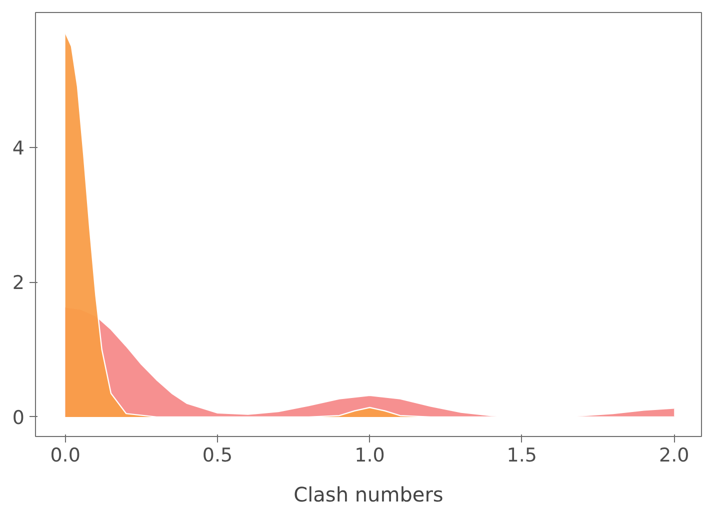 This screenshot has height=509, width=703. I want to click on y-tick-label: 2, so click(18, 283).